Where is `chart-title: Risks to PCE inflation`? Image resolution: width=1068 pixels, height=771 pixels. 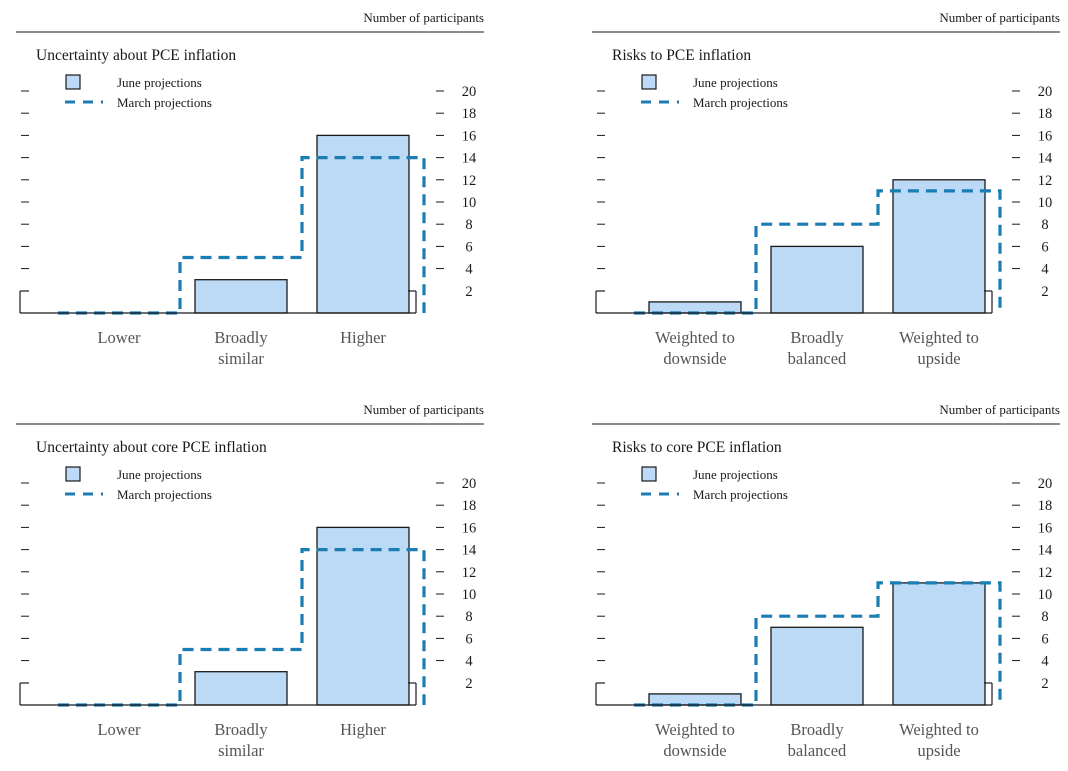 chart-title: Risks to PCE inflation is located at coordinates (681, 55).